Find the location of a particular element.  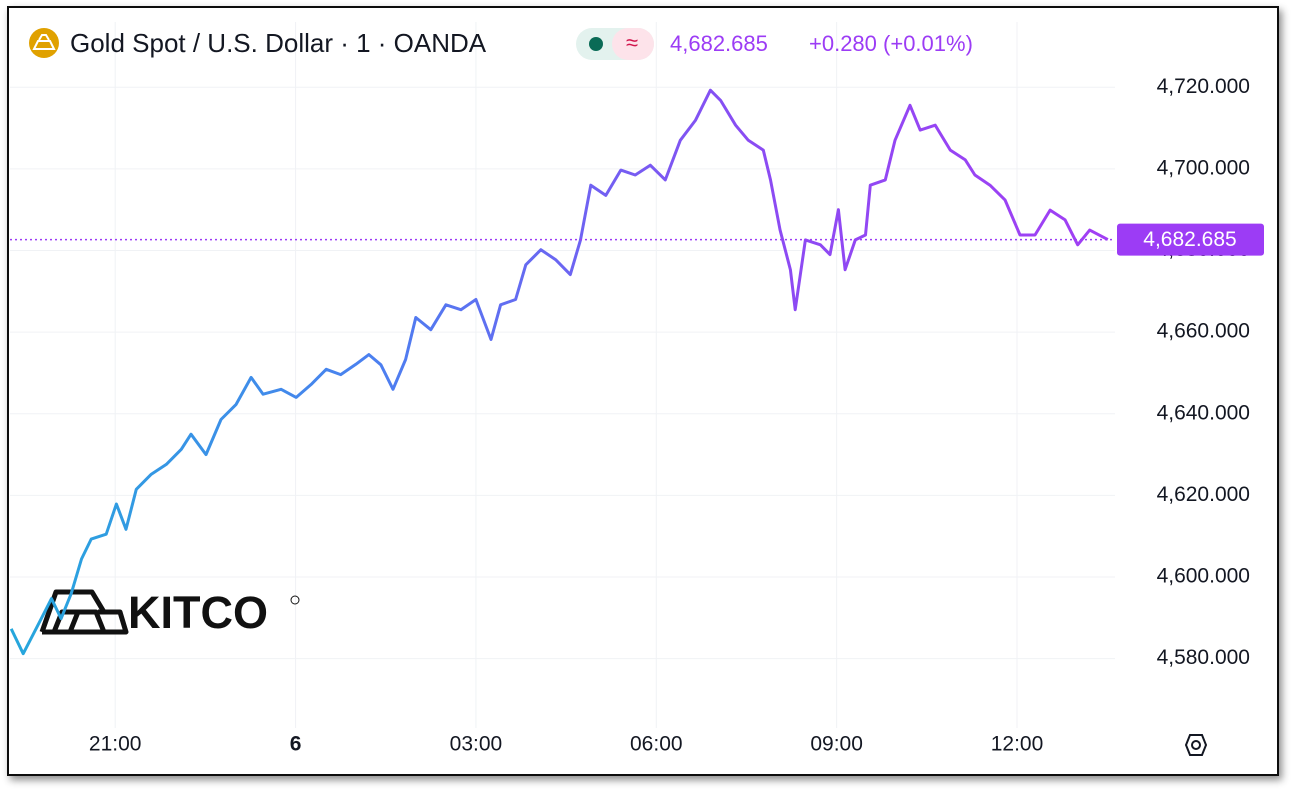

settings-button is located at coordinates (1196, 745).